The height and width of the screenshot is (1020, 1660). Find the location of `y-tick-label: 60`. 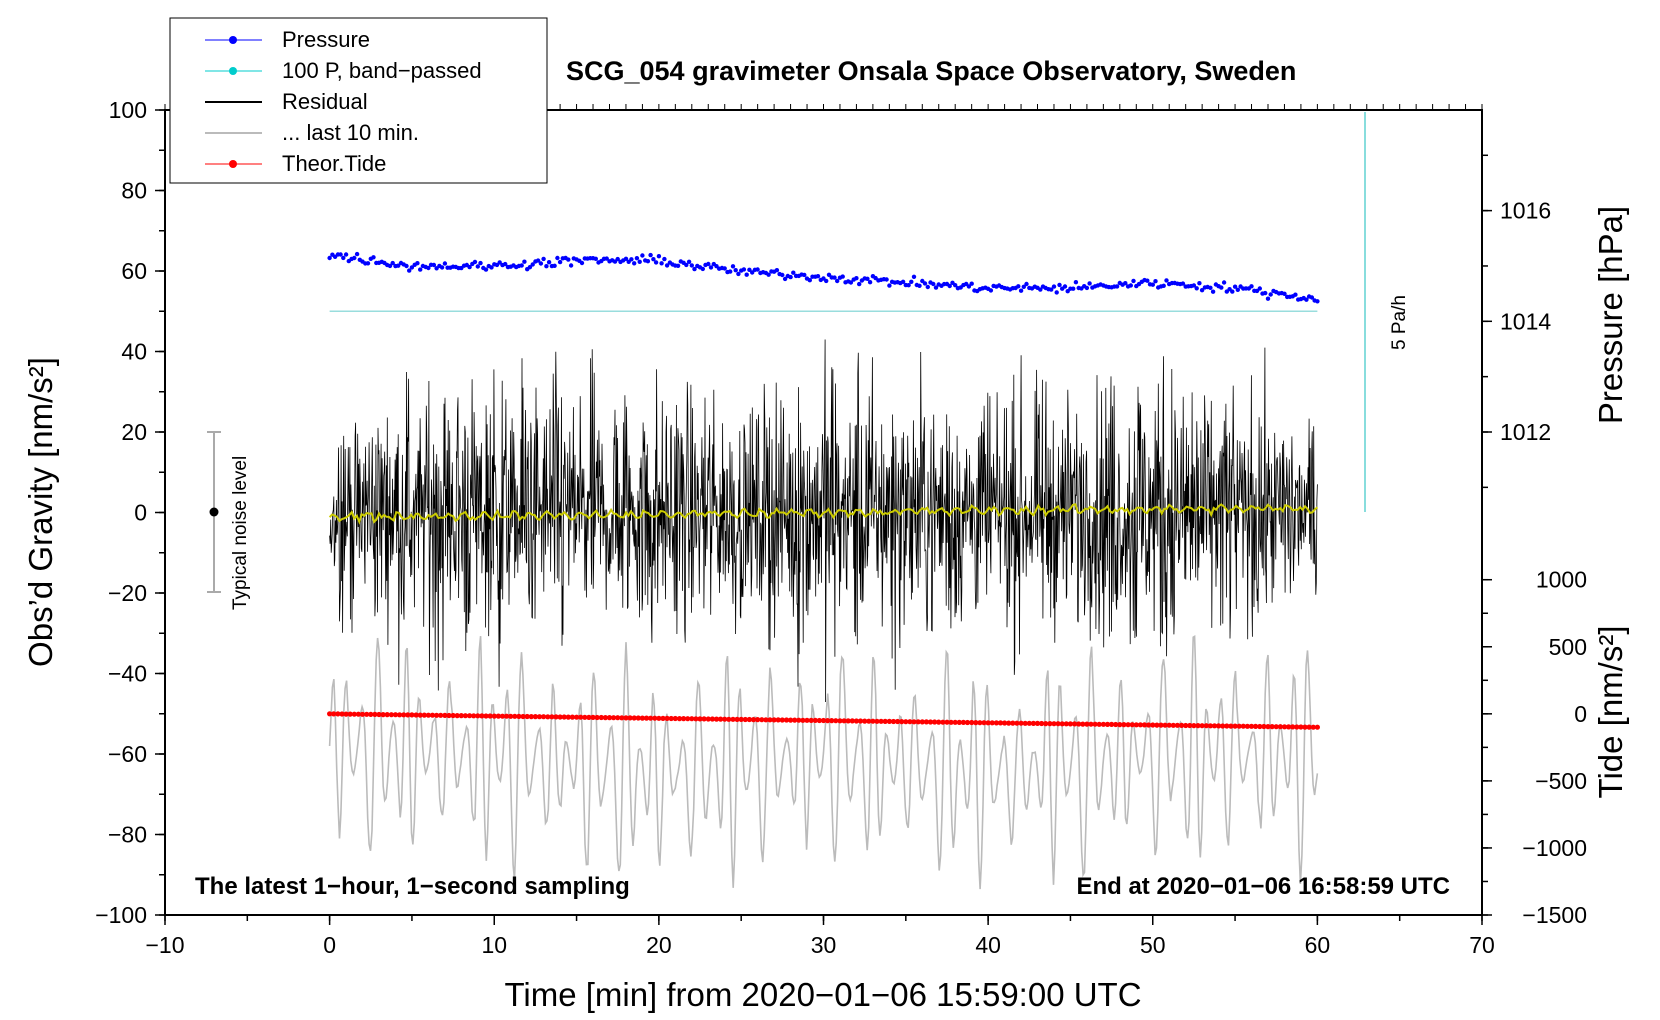

y-tick-label: 60 is located at coordinates (134, 271).